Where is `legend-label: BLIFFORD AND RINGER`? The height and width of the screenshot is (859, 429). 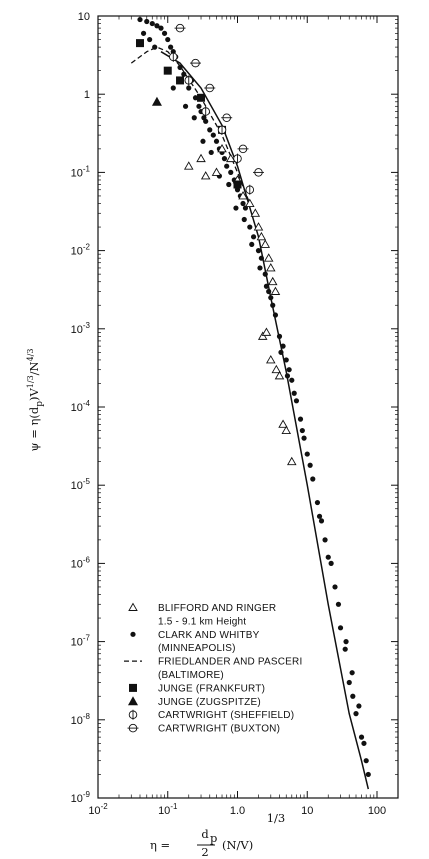
legend-label: BLIFFORD AND RINGER is located at coordinates (217, 608).